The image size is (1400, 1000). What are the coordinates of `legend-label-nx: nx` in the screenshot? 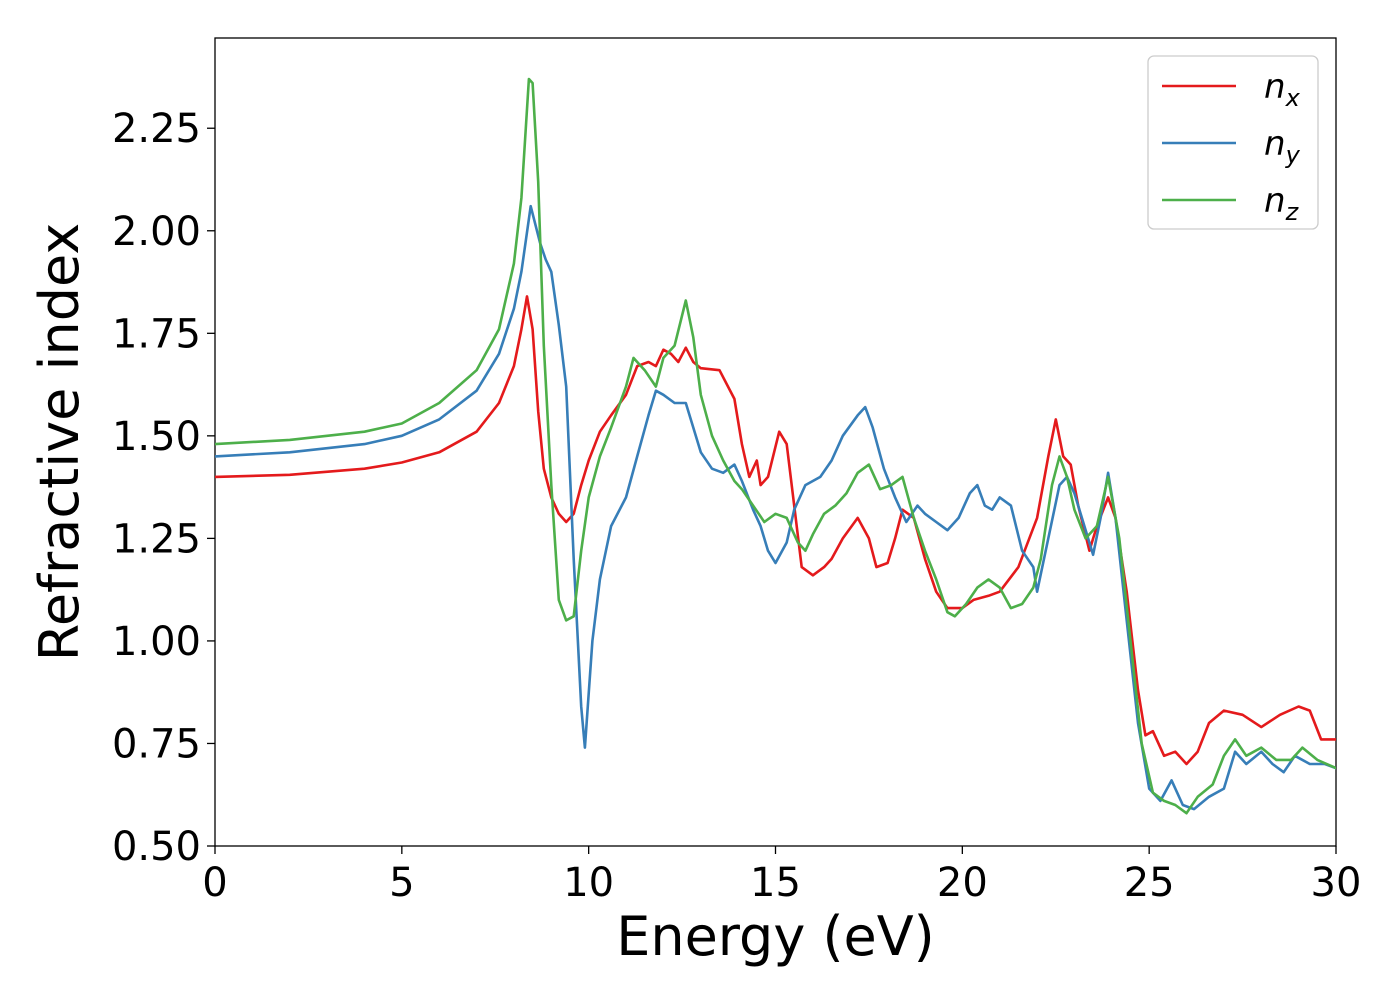 It's located at (1282, 89).